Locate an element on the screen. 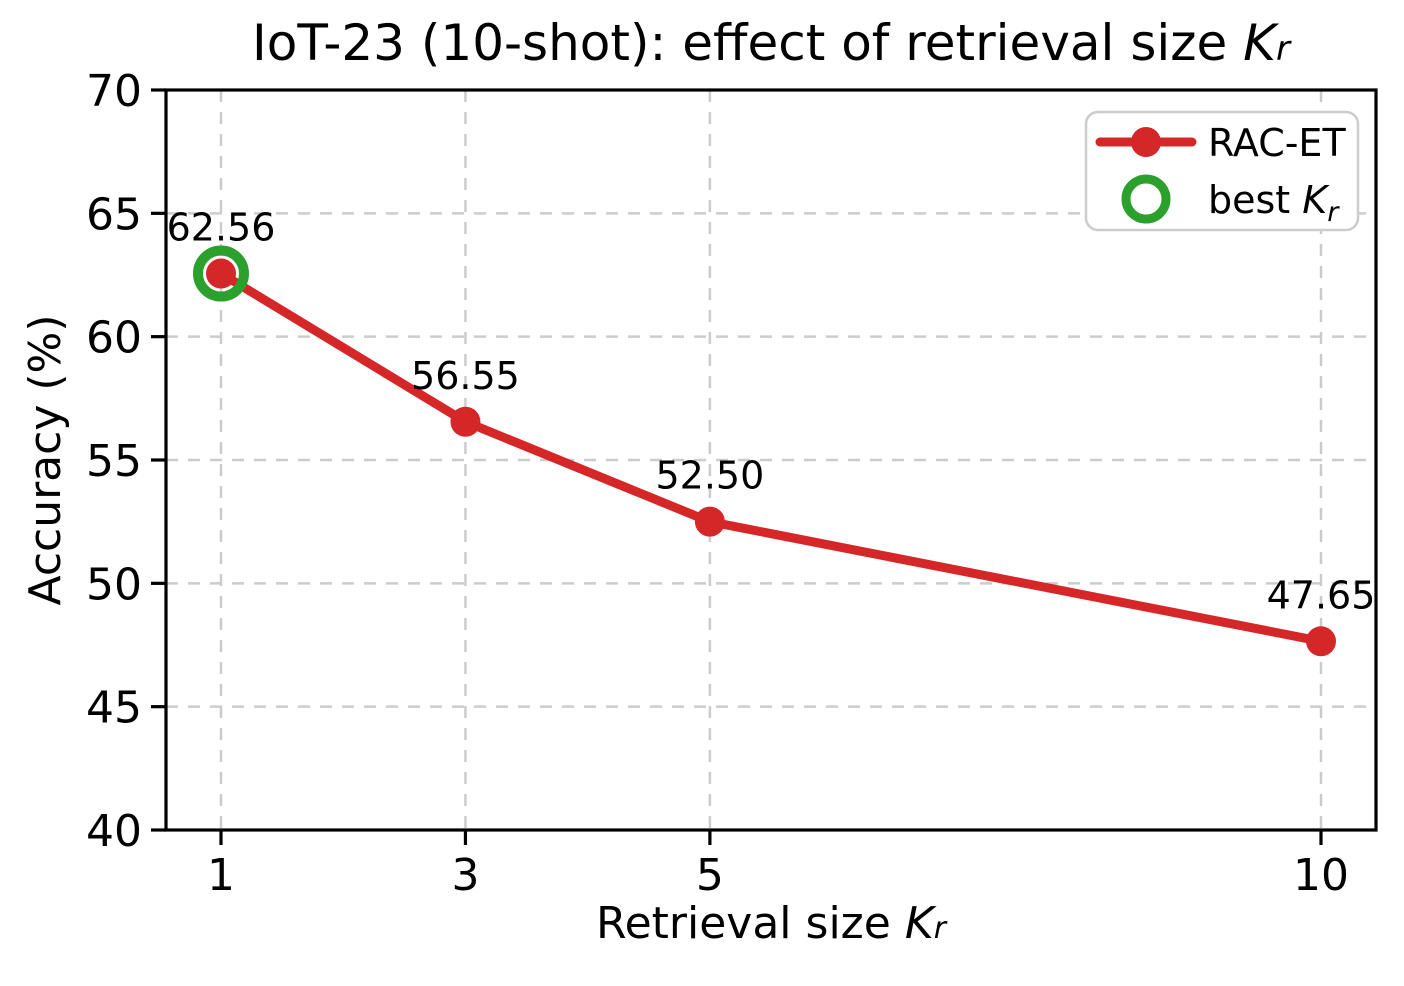  x-axis-label-text: Retrieval size is located at coordinates (750, 923).